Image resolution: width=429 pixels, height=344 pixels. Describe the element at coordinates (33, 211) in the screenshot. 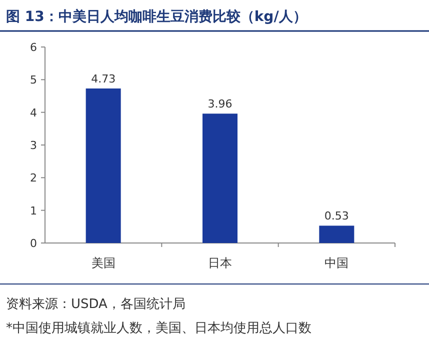

I see `y-tick-label: 1` at that location.